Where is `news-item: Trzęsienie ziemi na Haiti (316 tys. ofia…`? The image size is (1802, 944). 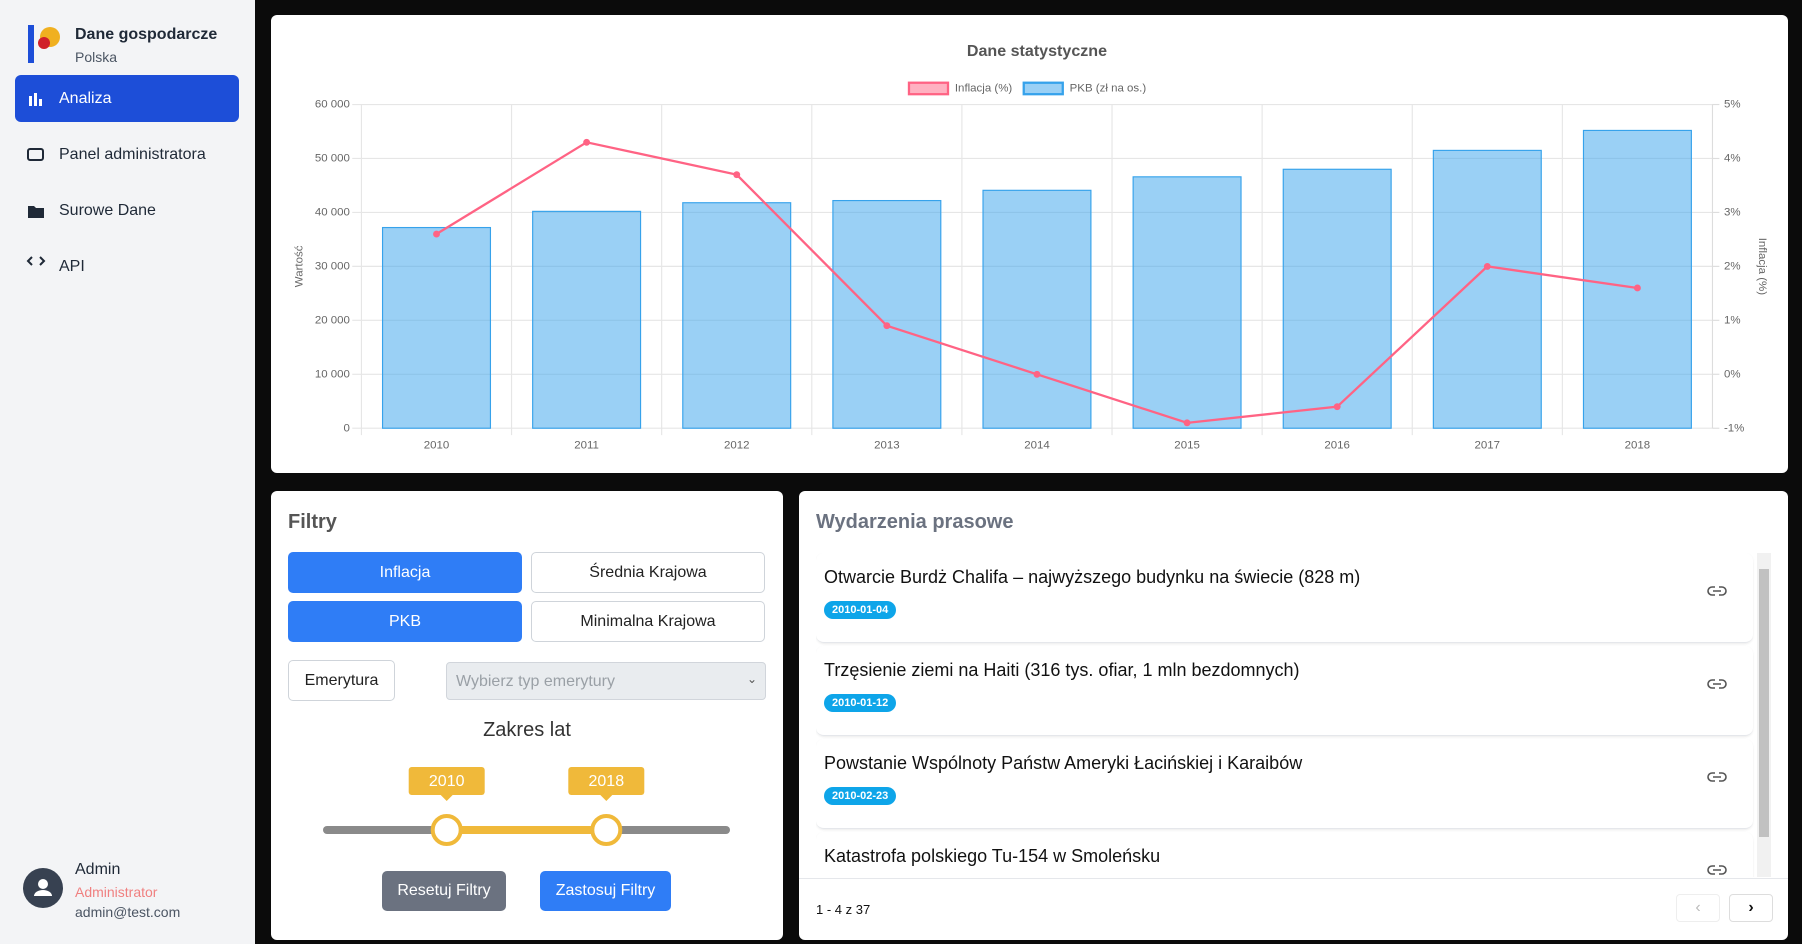
news-item: Trzęsienie ziemi na Haiti (316 tys. ofia… is located at coordinates (1284, 691).